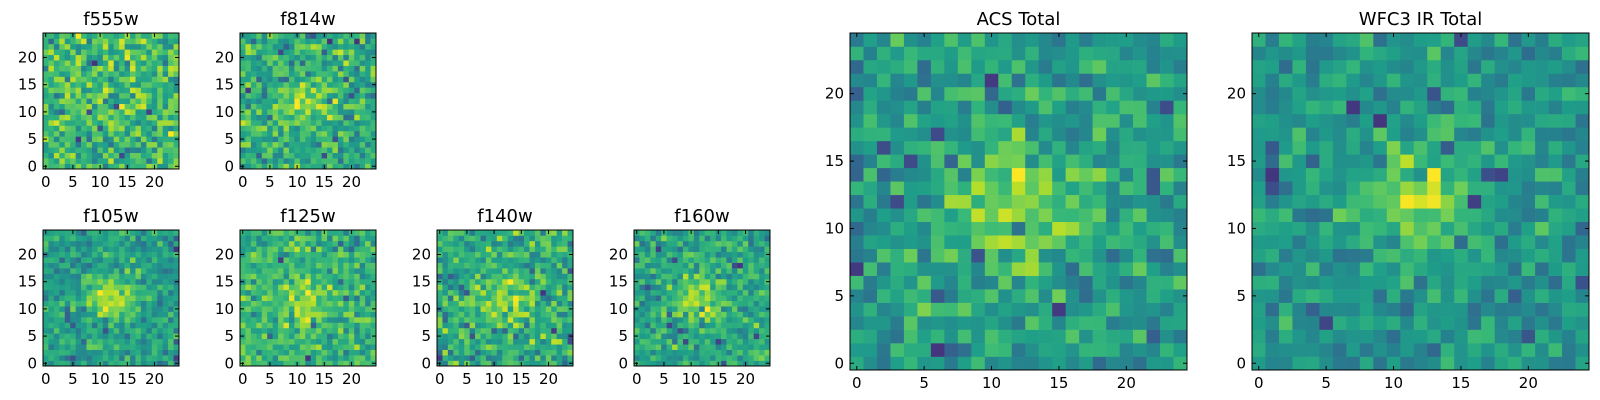 This screenshot has width=1600, height=400. What do you see at coordinates (307, 216) in the screenshot?
I see `panel-title: f125w` at bounding box center [307, 216].